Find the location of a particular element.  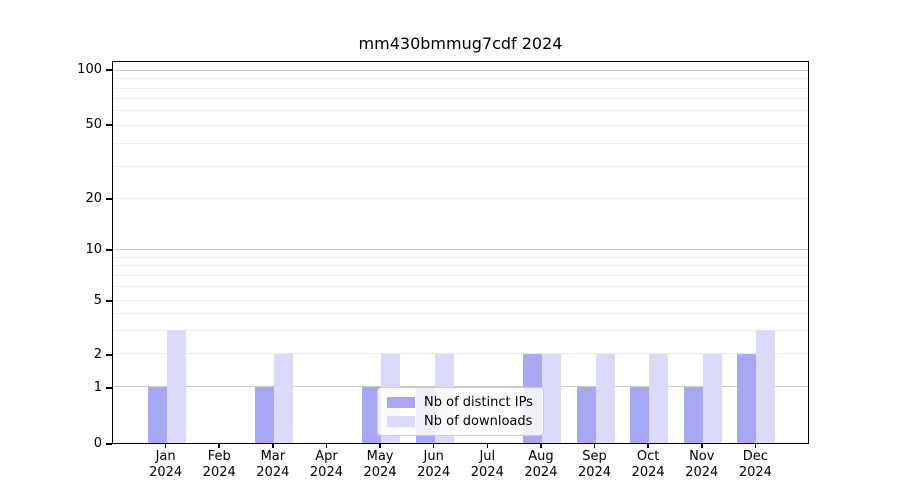

legend-item-distinct-ips: Nb of distinct IPs is located at coordinates (460, 402).